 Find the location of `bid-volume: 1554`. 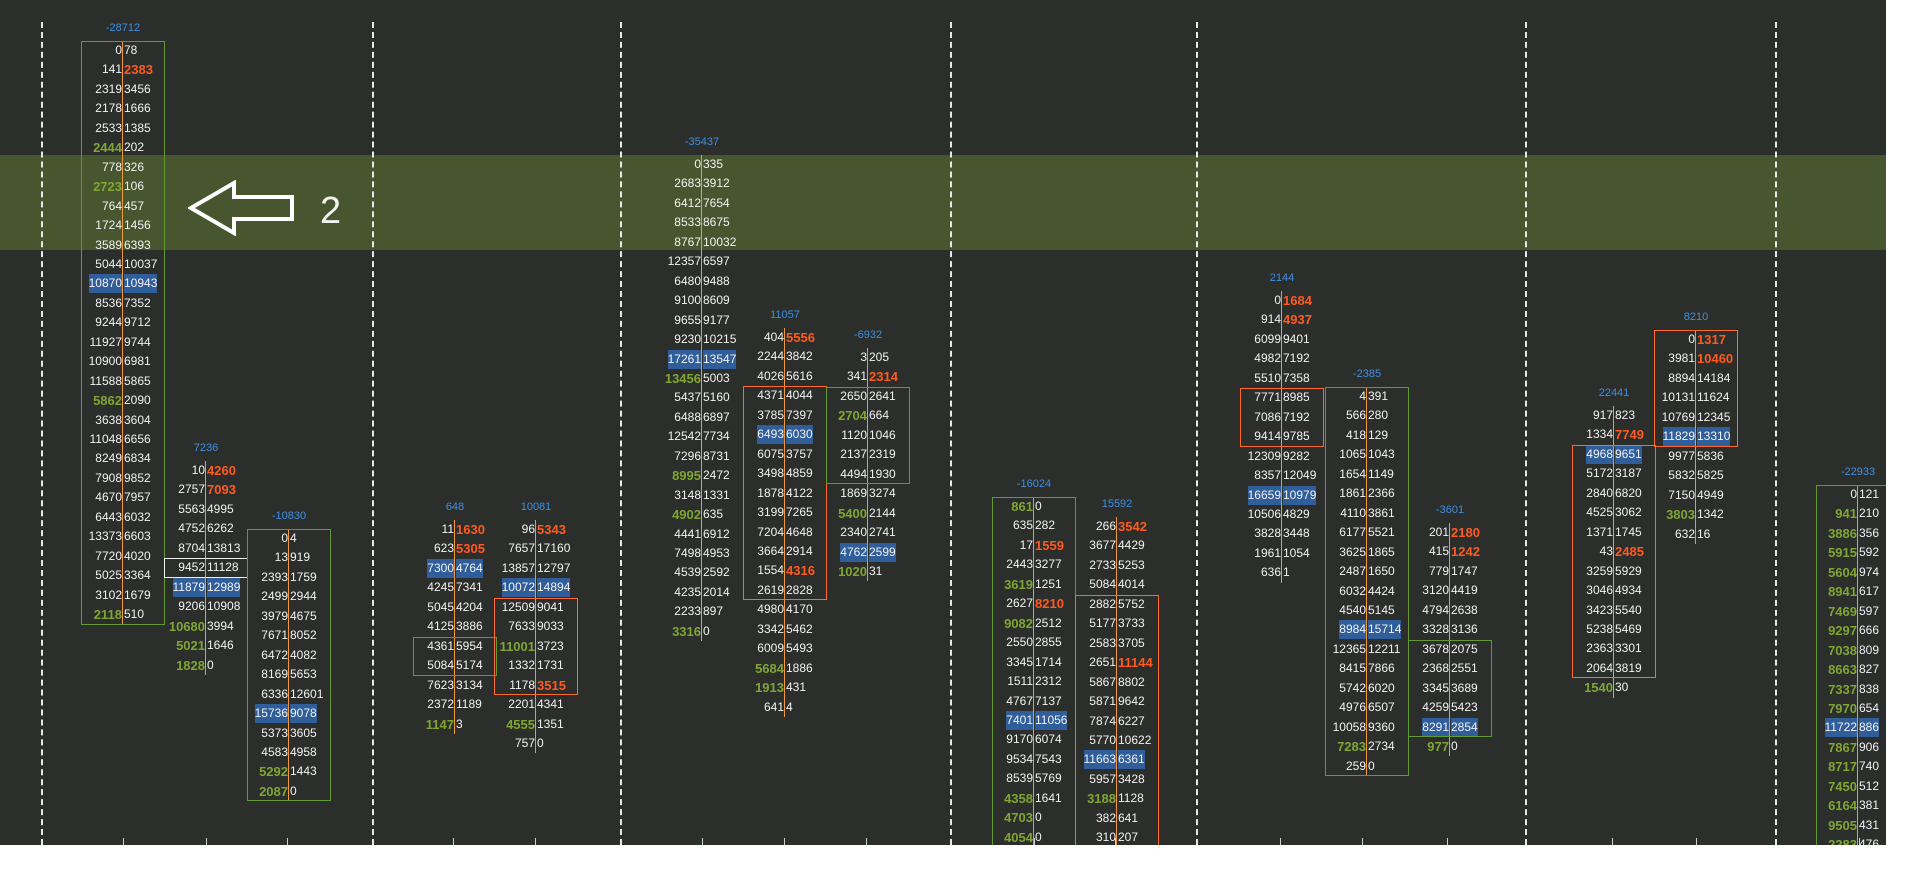

bid-volume: 1554 is located at coordinates (770, 570).